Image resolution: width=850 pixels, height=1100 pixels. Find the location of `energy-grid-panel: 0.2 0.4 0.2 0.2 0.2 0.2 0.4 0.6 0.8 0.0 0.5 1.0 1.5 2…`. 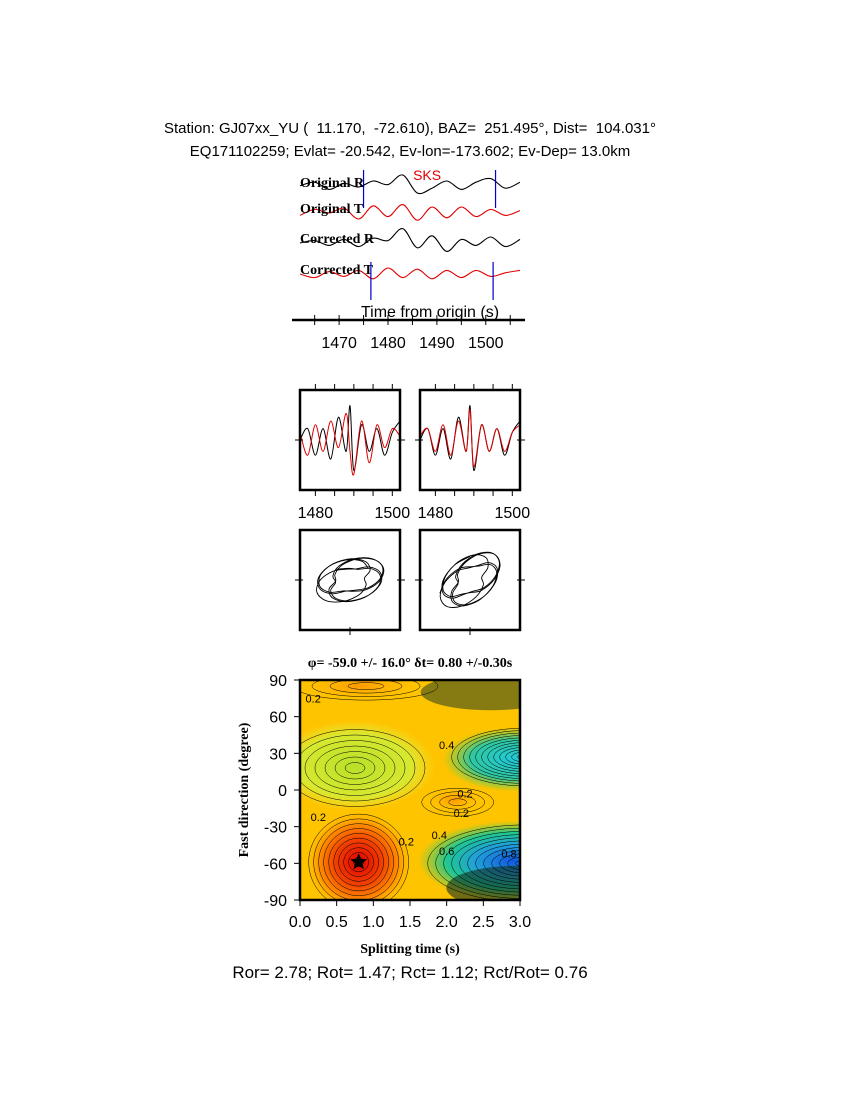

energy-grid-panel: 0.2 0.4 0.2 0.2 0.2 0.2 0.4 0.6 0.8 0.0 0.5 1.0 1.5 2… is located at coordinates (384, 806).